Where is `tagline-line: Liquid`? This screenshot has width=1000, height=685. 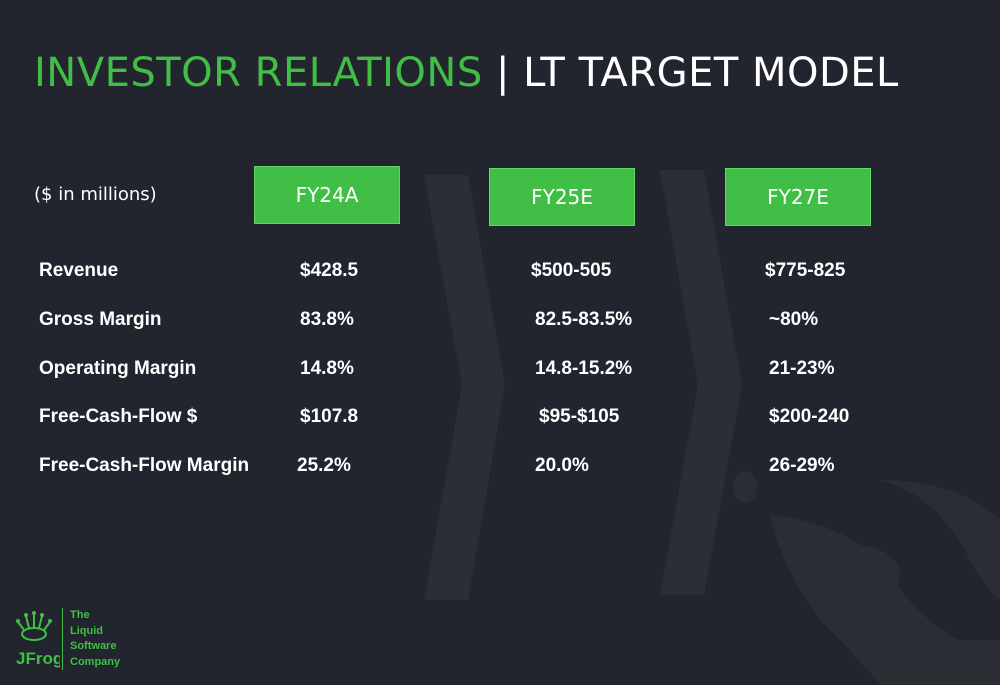 tagline-line: Liquid is located at coordinates (86, 630).